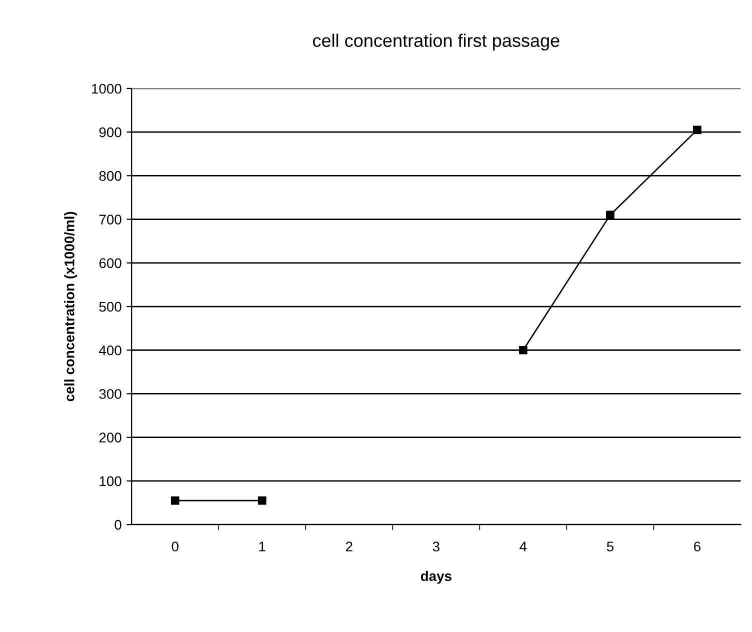 The image size is (752, 632). Describe the element at coordinates (110, 263) in the screenshot. I see `y-tick-label: 600` at that location.